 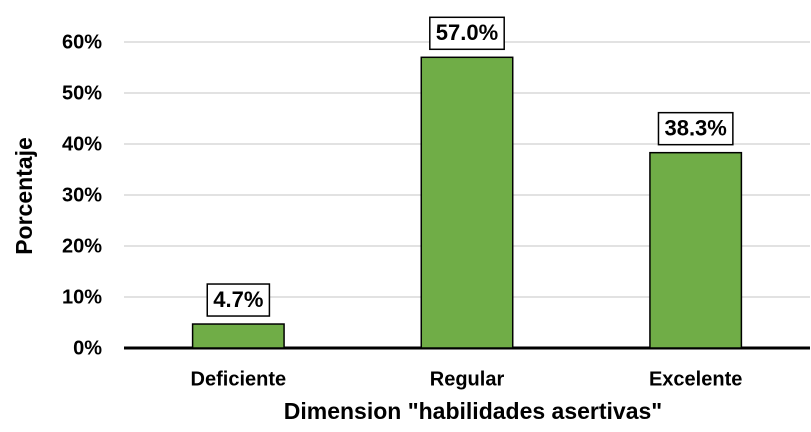 I want to click on x-axis-title: Dimension "habilidades asertivas", so click(x=473, y=411).